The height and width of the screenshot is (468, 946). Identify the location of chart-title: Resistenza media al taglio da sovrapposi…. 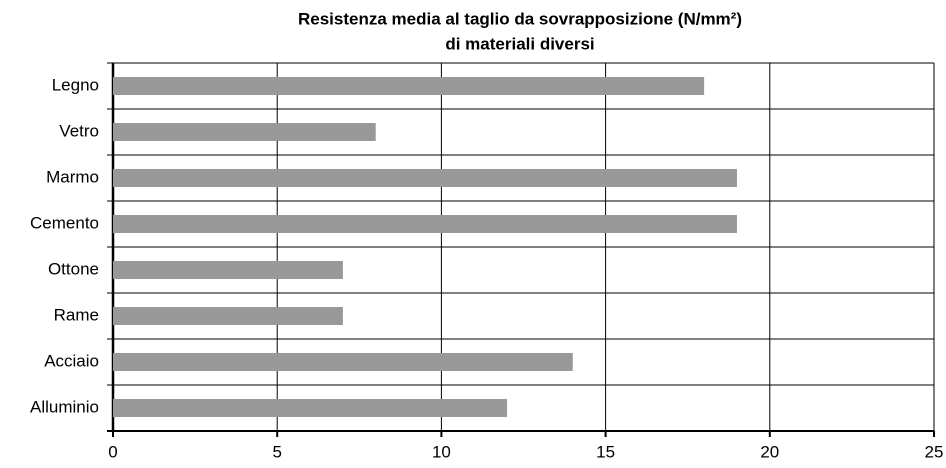
(520, 18).